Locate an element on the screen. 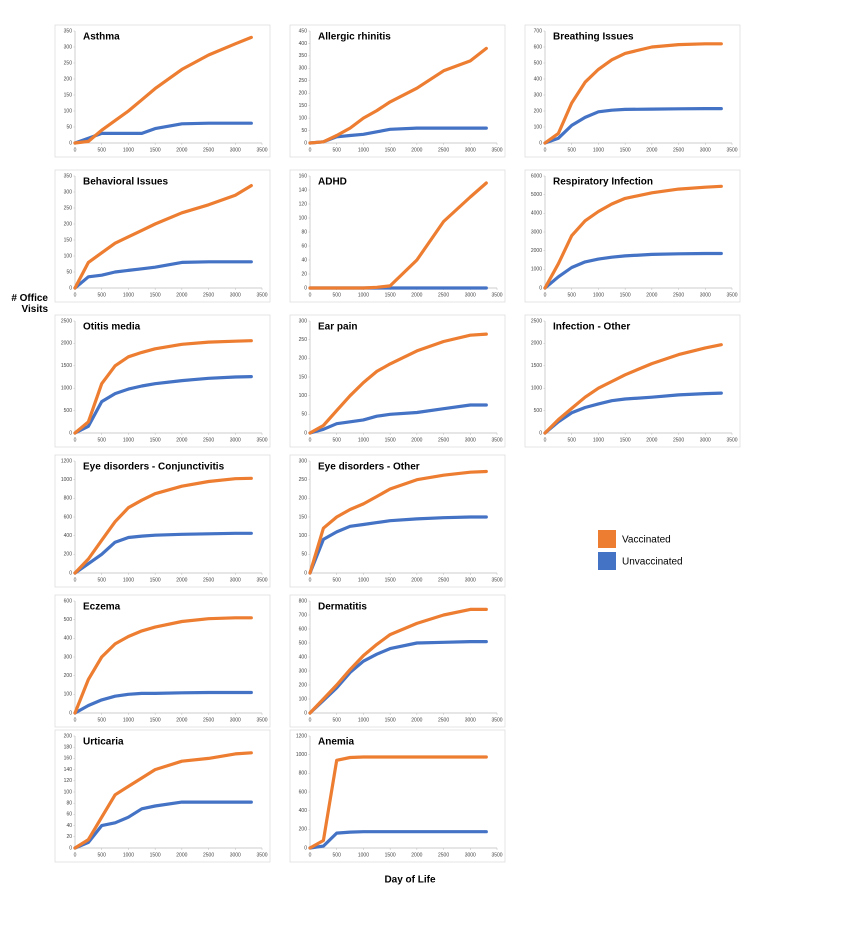 The height and width of the screenshot is (942, 850). chart-title: Urticaria is located at coordinates (103, 742).